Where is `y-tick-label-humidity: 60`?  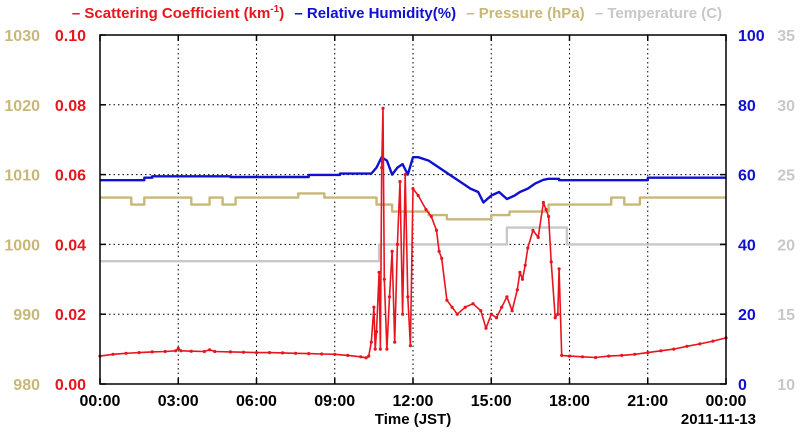 y-tick-label-humidity: 60 is located at coordinates (747, 176).